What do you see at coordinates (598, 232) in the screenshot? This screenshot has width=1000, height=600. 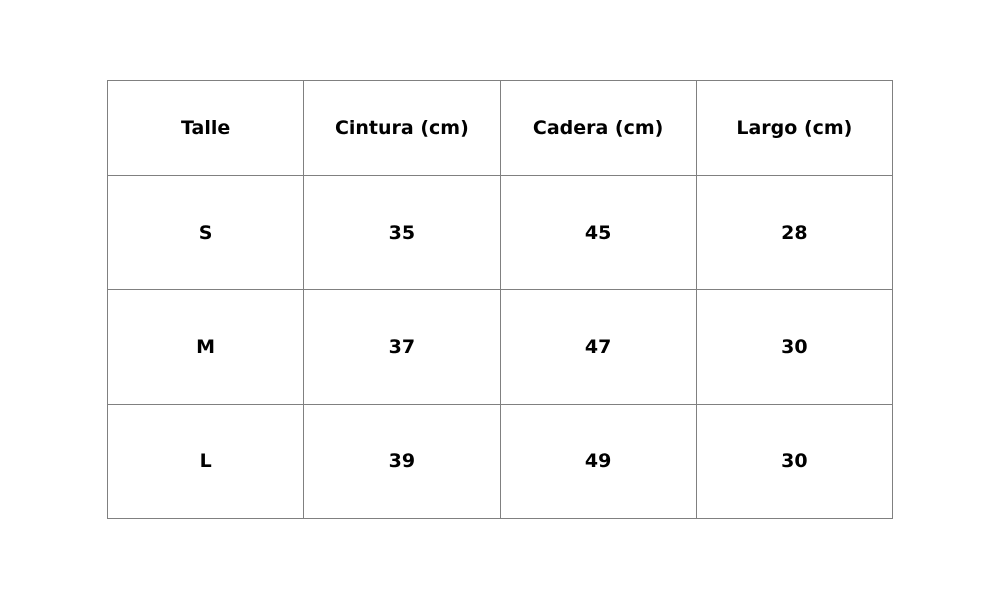 I see `table-cell: 45` at bounding box center [598, 232].